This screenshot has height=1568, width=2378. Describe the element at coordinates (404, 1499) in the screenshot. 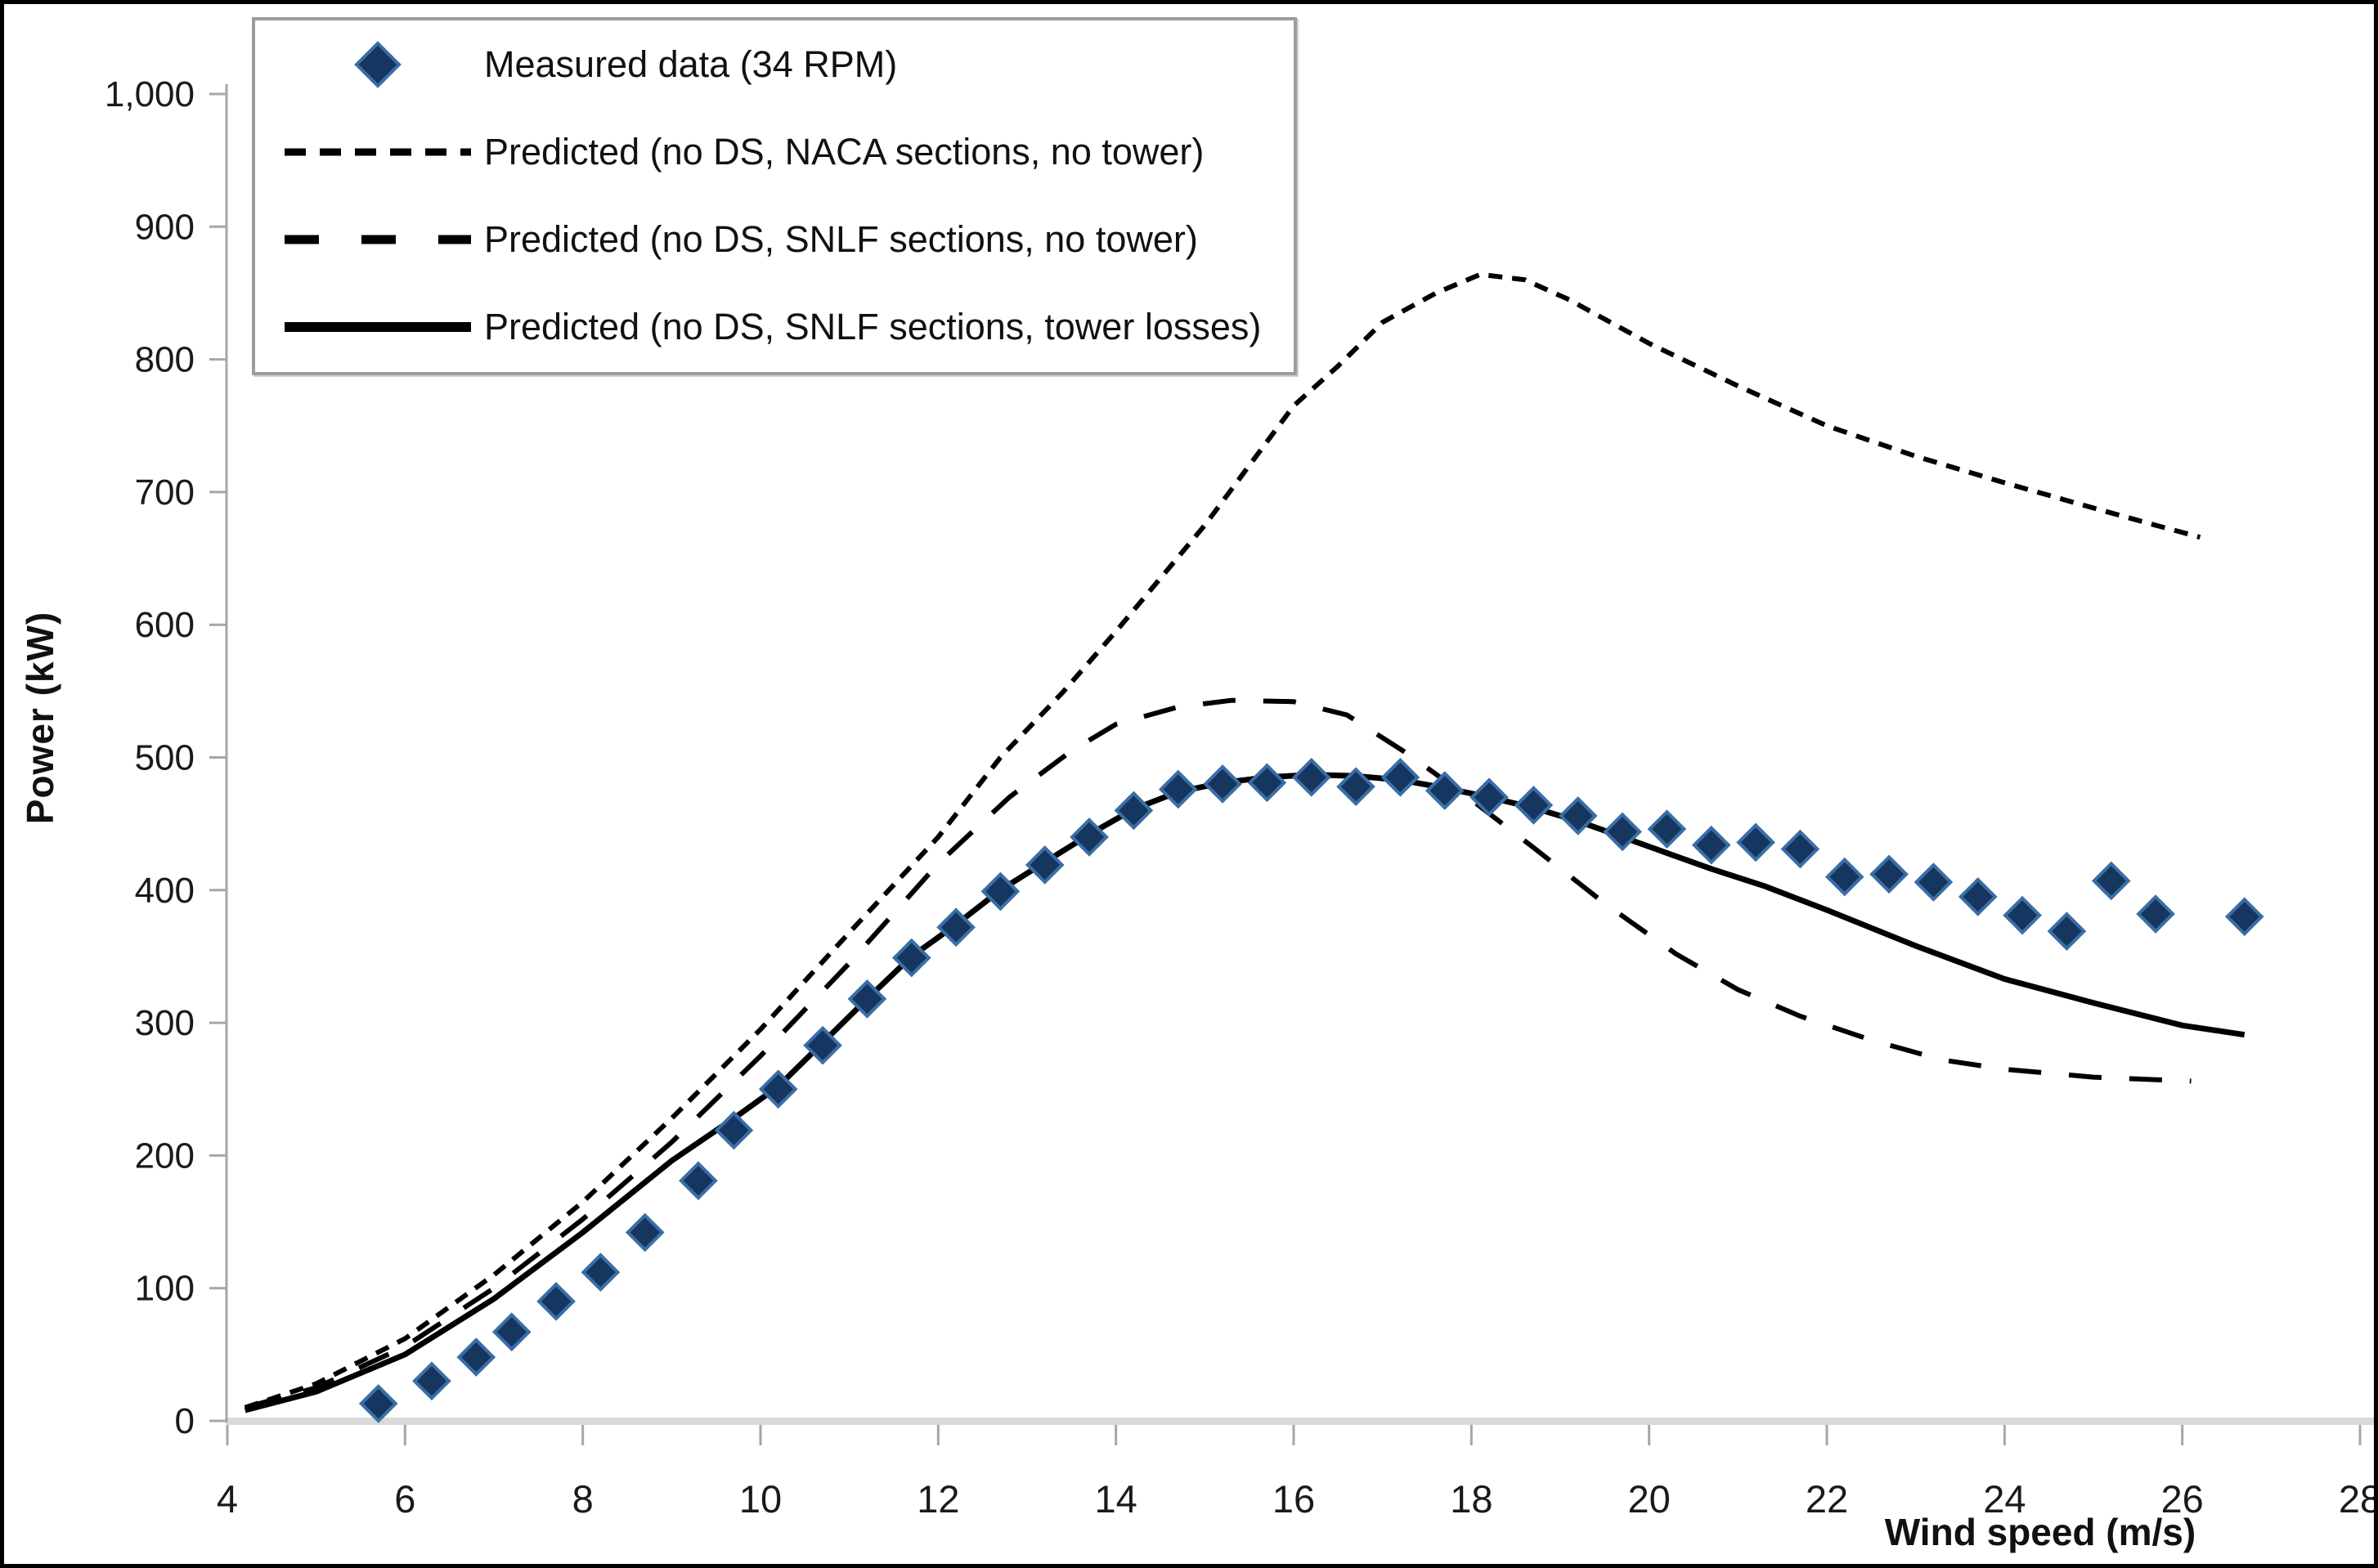

I see `x-tick-label: 6` at that location.